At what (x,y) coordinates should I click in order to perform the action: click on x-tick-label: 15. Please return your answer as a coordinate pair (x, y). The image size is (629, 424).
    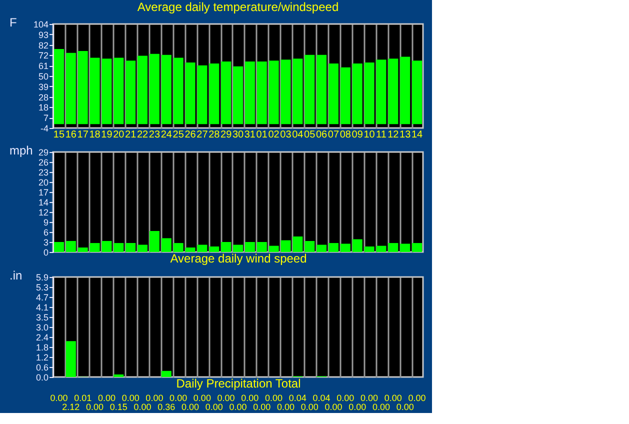
    Looking at the image, I should click on (59, 135).